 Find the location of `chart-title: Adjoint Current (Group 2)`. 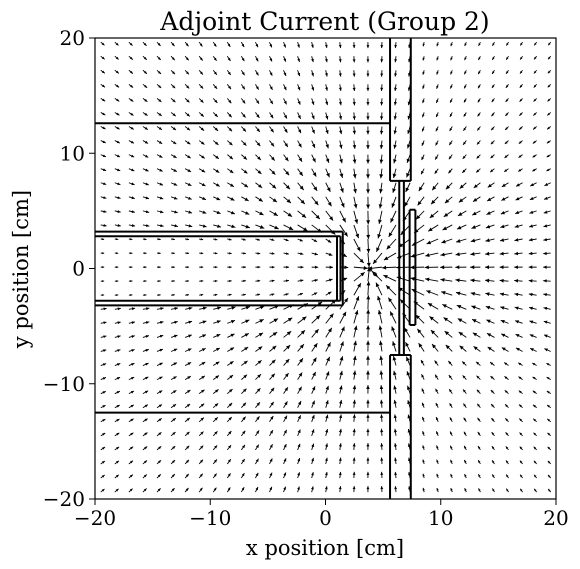

chart-title: Adjoint Current (Group 2) is located at coordinates (324, 21).